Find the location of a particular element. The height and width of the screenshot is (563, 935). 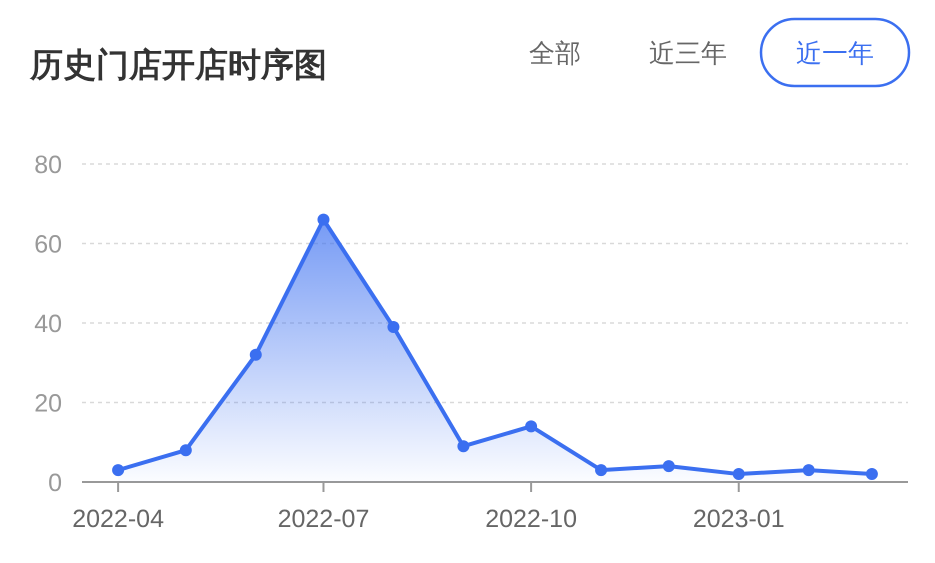

x-tick-label: 2022-10 is located at coordinates (531, 519).